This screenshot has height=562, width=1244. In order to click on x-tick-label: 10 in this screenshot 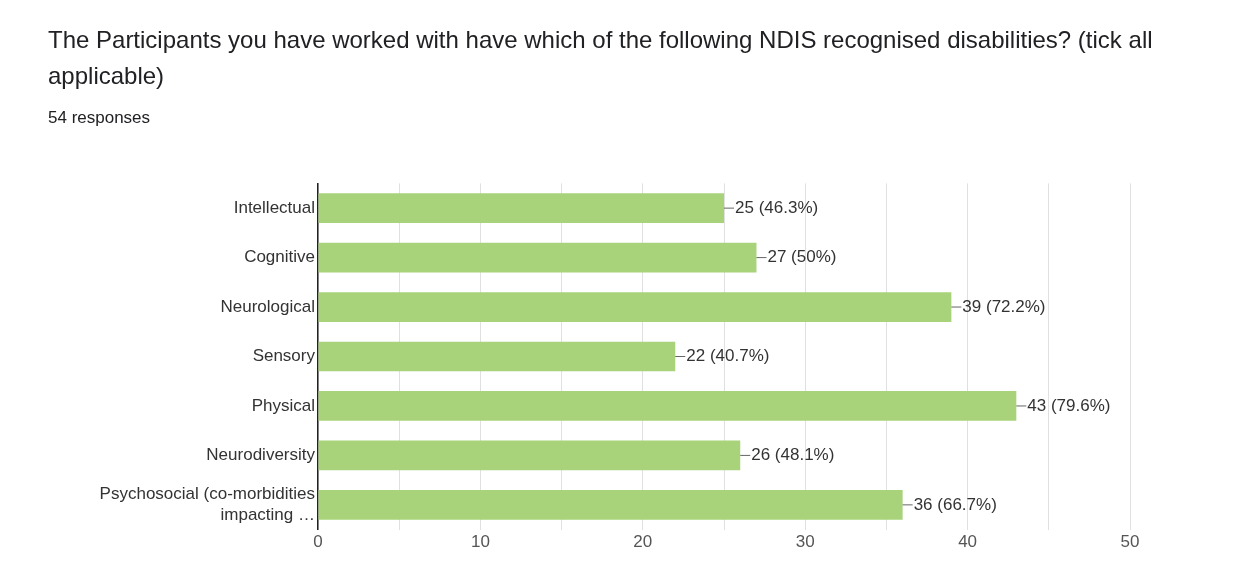, I will do `click(480, 542)`.